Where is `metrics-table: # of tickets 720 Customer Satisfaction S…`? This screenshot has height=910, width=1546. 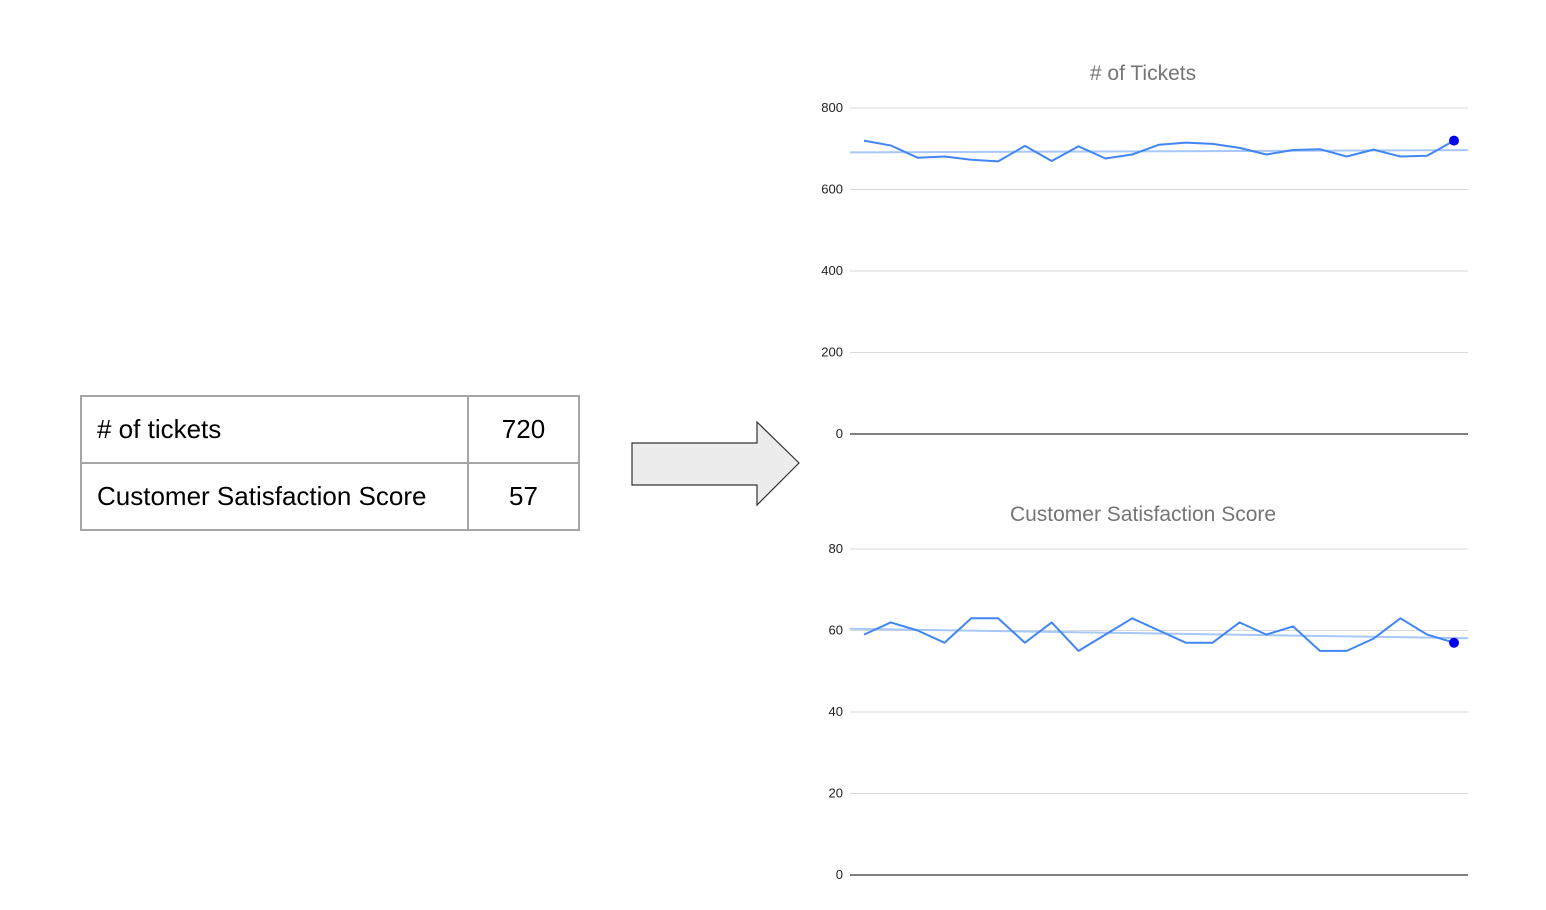
metrics-table: # of tickets 720 Customer Satisfaction S… is located at coordinates (330, 463).